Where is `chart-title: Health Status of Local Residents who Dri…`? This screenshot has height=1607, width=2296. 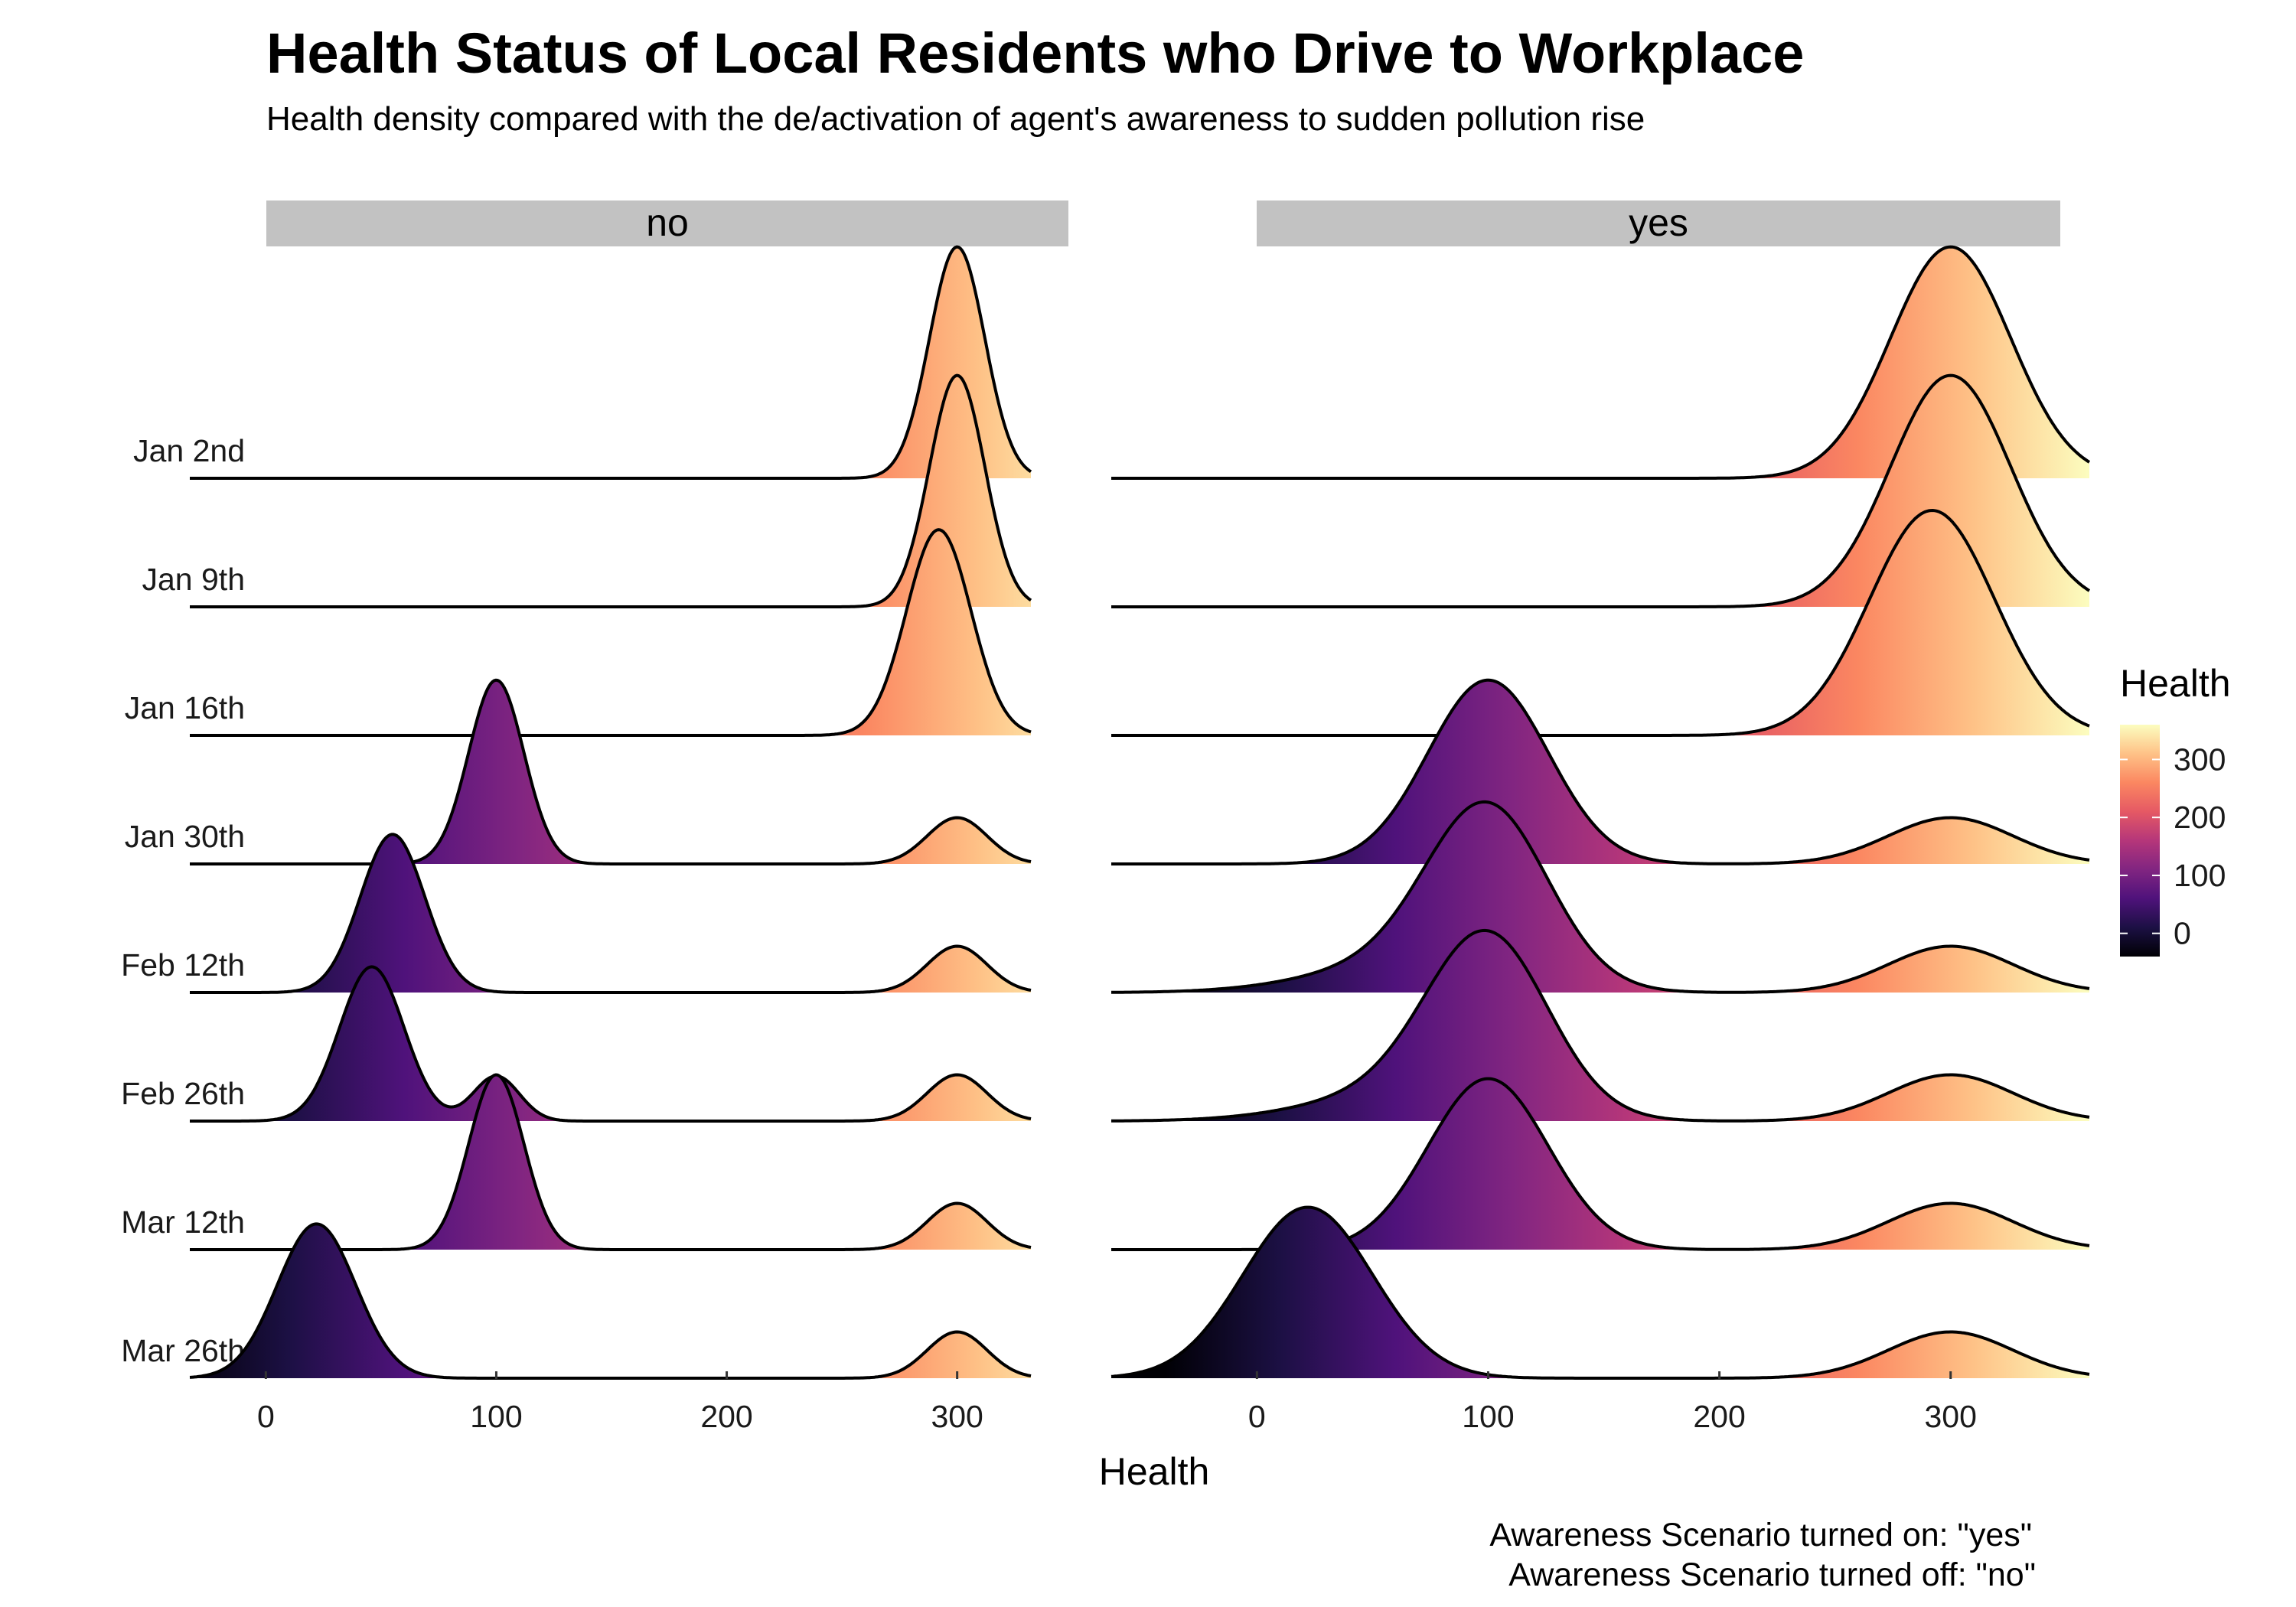 chart-title: Health Status of Local Residents who Dri… is located at coordinates (1035, 53).